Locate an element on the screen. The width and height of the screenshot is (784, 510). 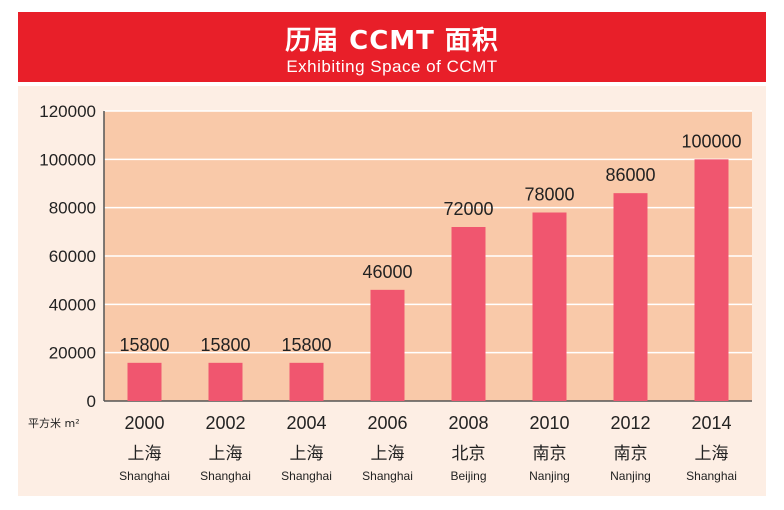
x-tick-label: 2006 is located at coordinates (387, 423).